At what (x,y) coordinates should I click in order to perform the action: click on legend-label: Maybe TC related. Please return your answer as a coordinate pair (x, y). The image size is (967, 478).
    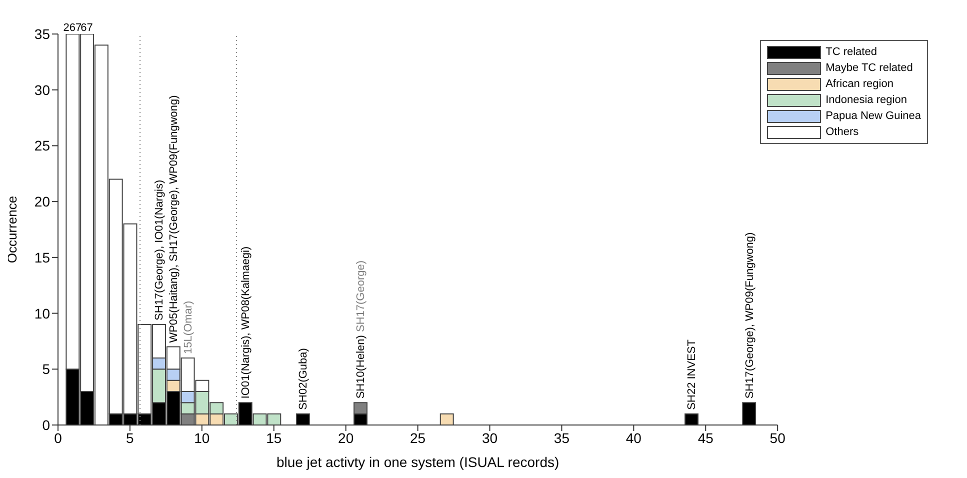
    Looking at the image, I should click on (869, 68).